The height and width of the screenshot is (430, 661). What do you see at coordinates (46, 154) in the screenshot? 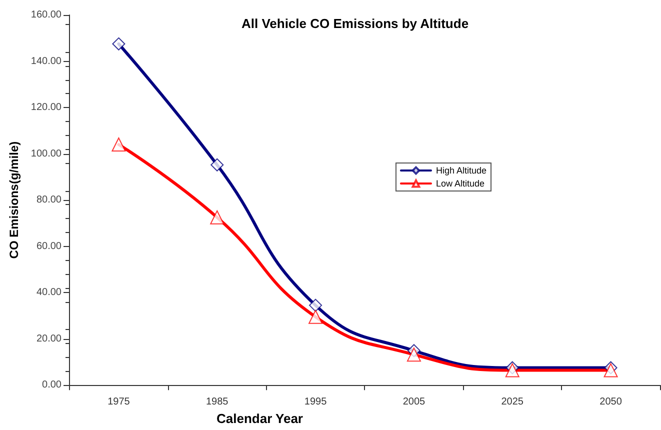
I see `y-tick-label: 100.00` at bounding box center [46, 154].